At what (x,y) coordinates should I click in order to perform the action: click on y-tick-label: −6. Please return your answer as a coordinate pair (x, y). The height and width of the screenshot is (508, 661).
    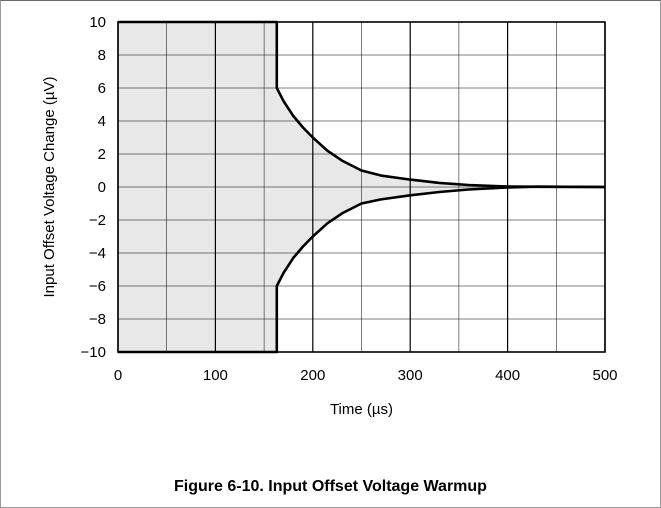
    Looking at the image, I should click on (97, 286).